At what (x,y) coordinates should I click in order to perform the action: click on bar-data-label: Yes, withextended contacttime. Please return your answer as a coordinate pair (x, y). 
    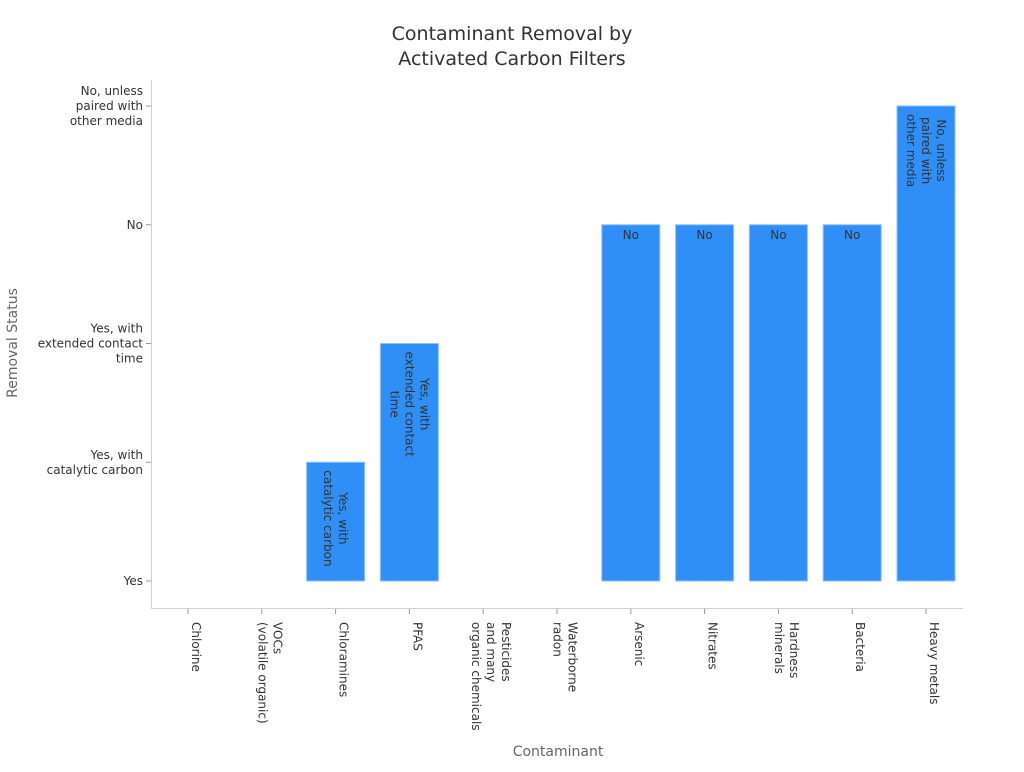
    Looking at the image, I should click on (409, 405).